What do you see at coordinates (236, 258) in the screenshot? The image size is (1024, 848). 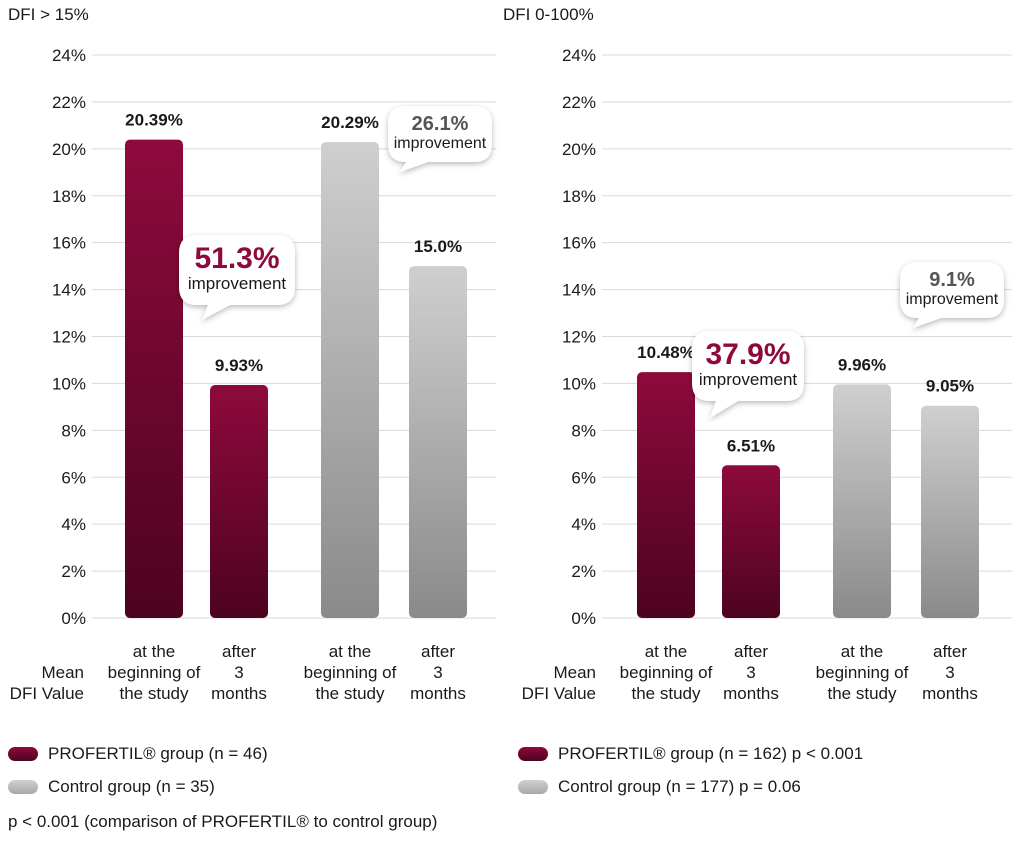 I see `improvement-value: 51.3%` at bounding box center [236, 258].